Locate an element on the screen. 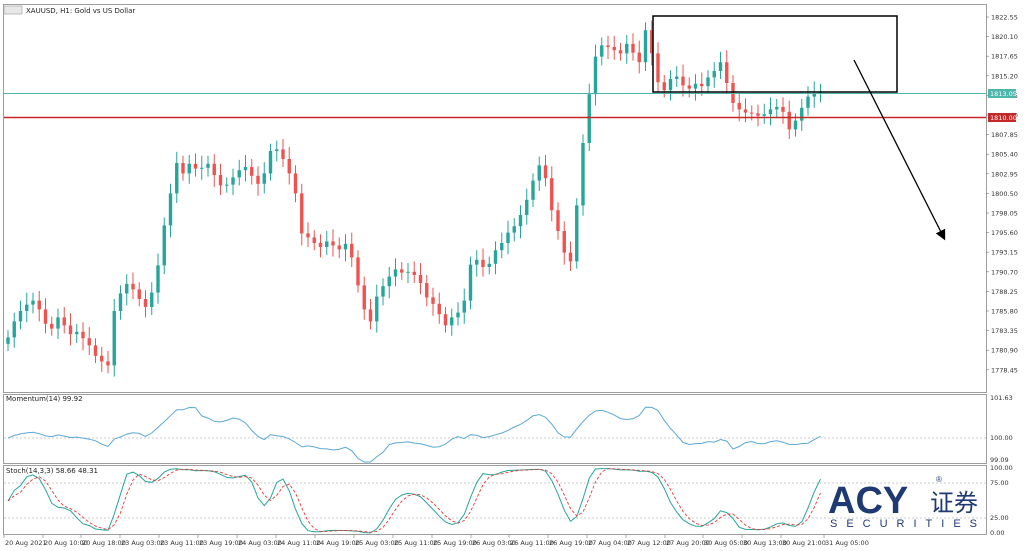  stoch-tick-0: 0.00 is located at coordinates (997, 533).